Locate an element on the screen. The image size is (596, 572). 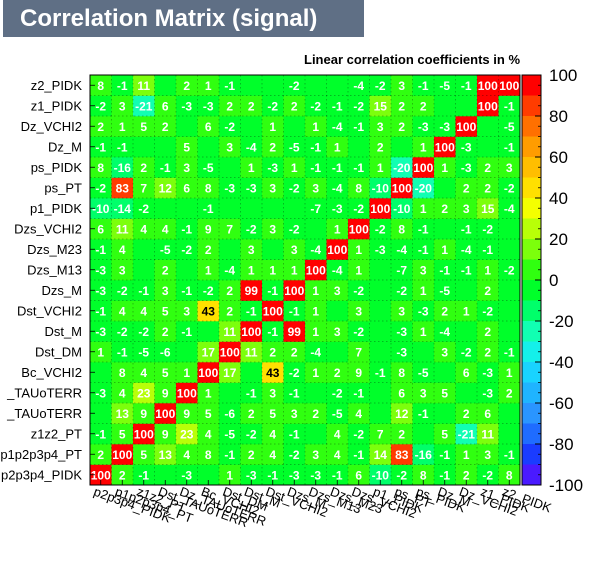
y-tick-label: Dzs_M23 is located at coordinates (54, 249).